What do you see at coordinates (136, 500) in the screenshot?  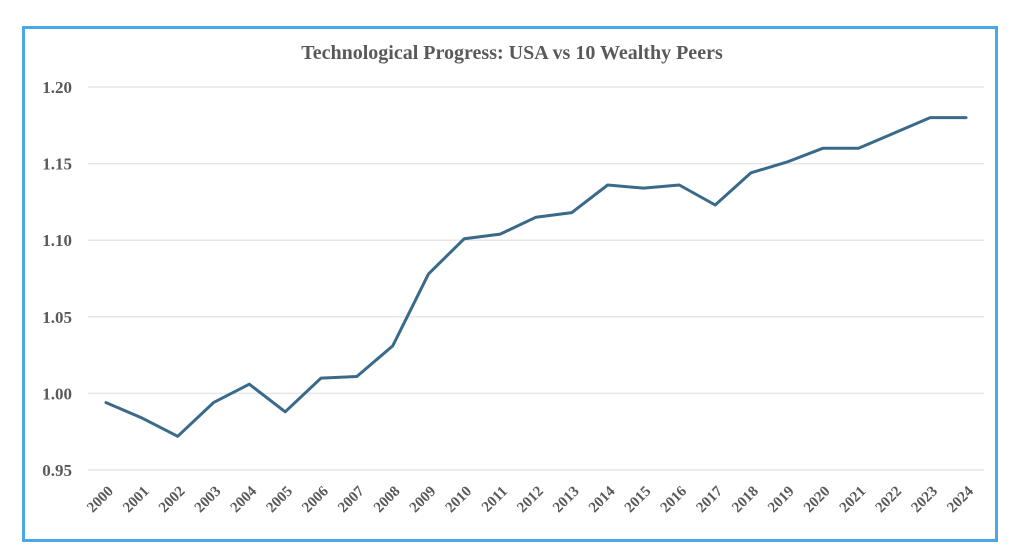 I see `x-tick-label: 2001` at bounding box center [136, 500].